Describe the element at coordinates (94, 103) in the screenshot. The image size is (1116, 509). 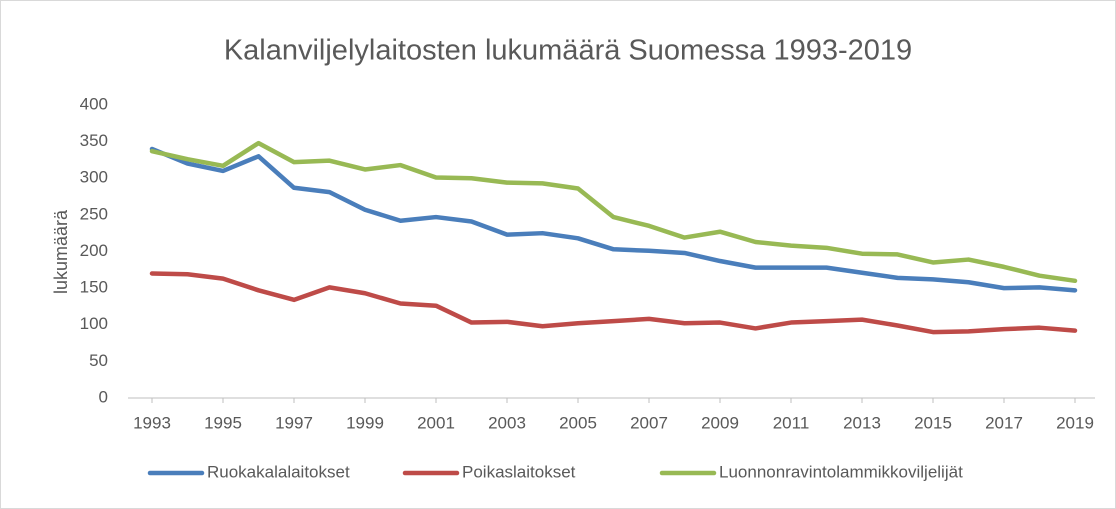
I see `y-tick-label: 400` at that location.